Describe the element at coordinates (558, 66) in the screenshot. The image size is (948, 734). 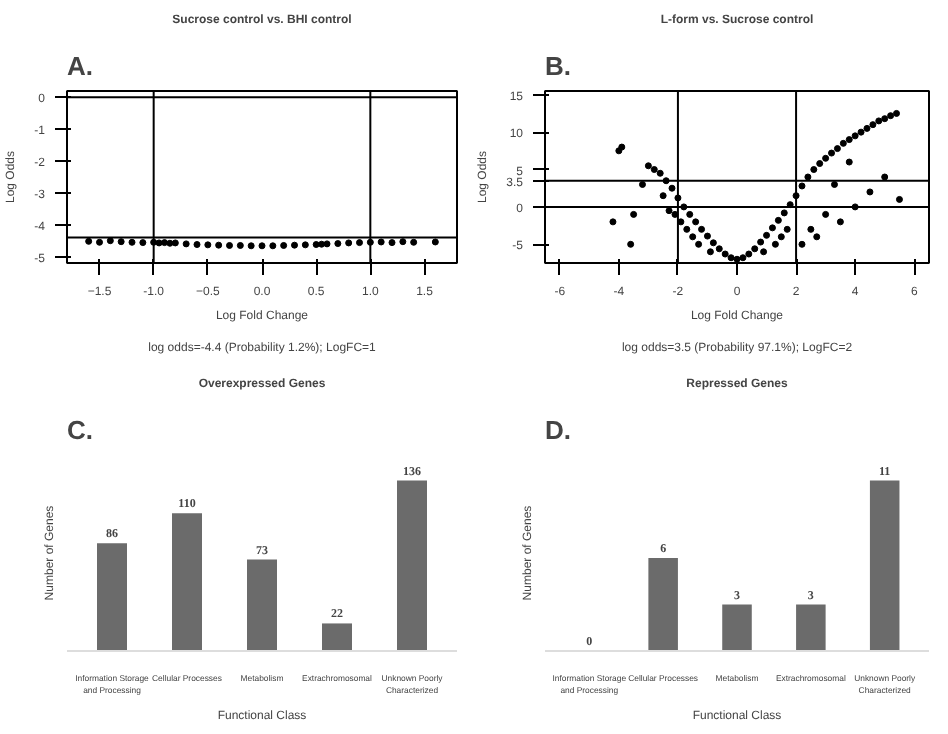
I see `text: B.` at that location.